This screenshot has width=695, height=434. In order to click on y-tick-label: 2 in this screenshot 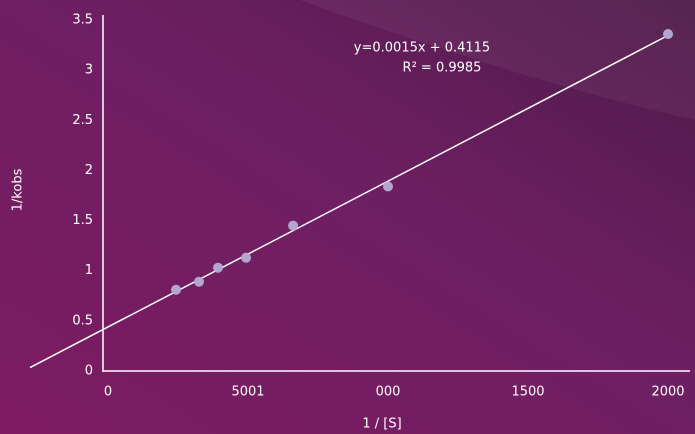, I will do `click(89, 170)`.